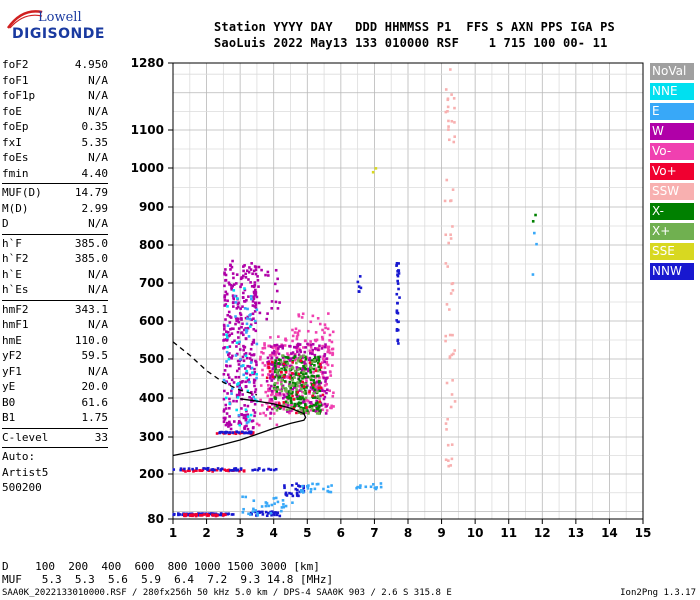  I want to click on param-row: hmF2 343.1, so click(55, 311).